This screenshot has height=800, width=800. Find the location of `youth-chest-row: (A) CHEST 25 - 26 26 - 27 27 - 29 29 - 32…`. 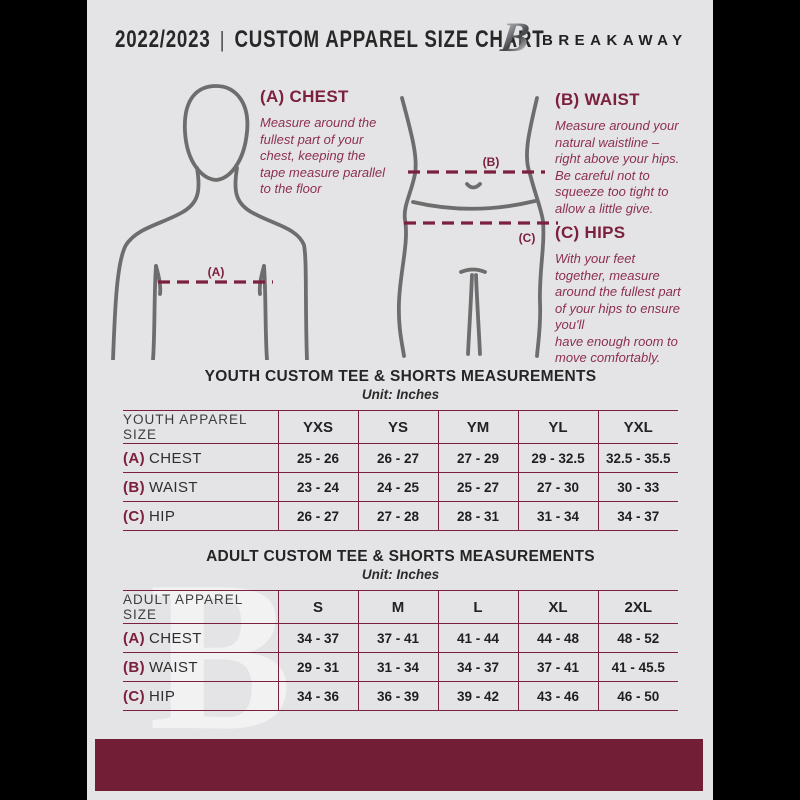

youth-chest-row: (A) CHEST 25 - 26 26 - 27 27 - 29 29 - 32… is located at coordinates (400, 458).